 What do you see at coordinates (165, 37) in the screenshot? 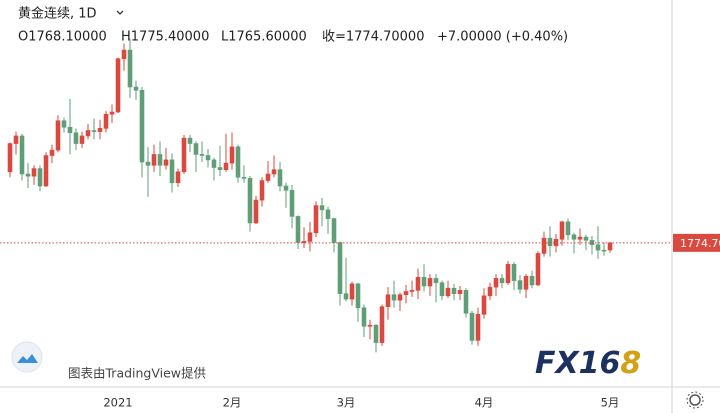
I see `header-high: H1775.40000` at bounding box center [165, 37].